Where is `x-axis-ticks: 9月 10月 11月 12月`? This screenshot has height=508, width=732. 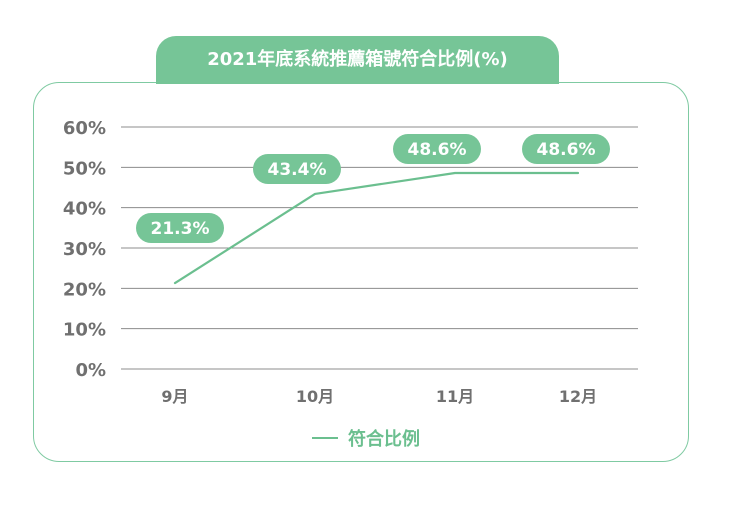 x-axis-ticks: 9月 10月 11月 12月 is located at coordinates (379, 396).